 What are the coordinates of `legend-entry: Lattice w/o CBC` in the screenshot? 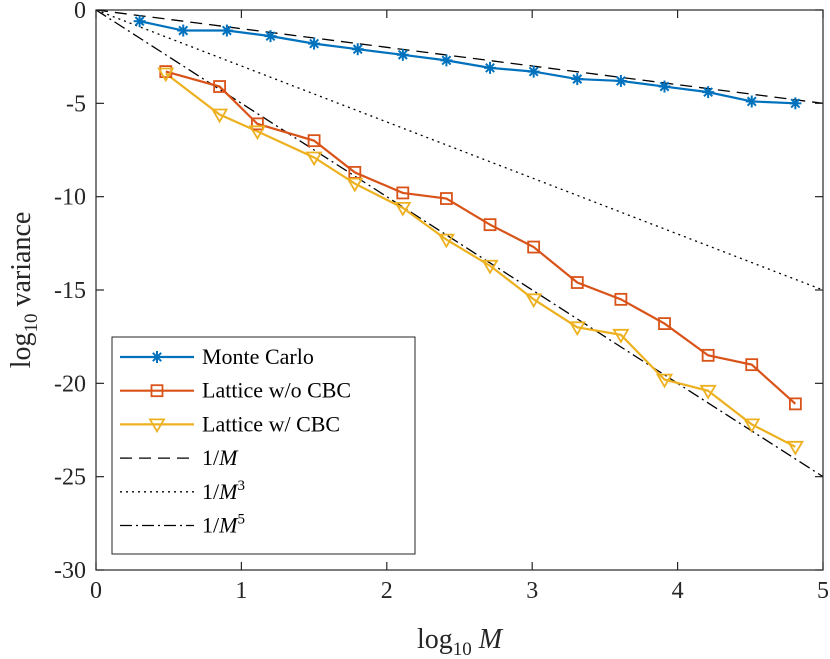 It's located at (235, 390).